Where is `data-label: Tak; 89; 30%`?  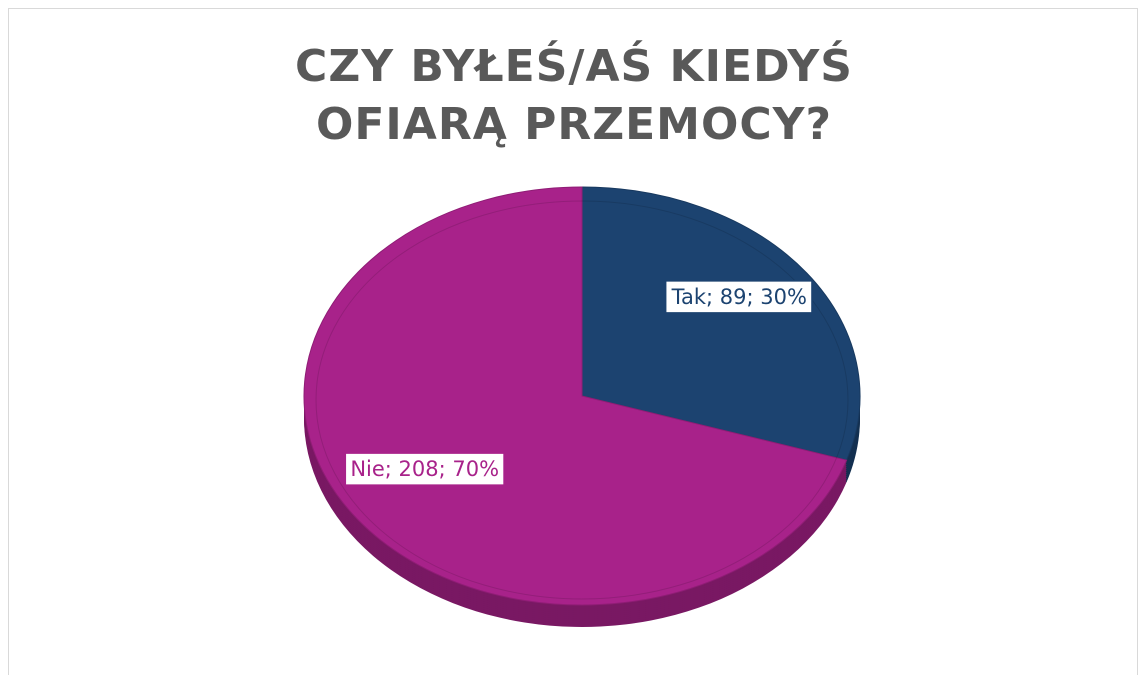
data-label: Tak; 89; 30% is located at coordinates (739, 297).